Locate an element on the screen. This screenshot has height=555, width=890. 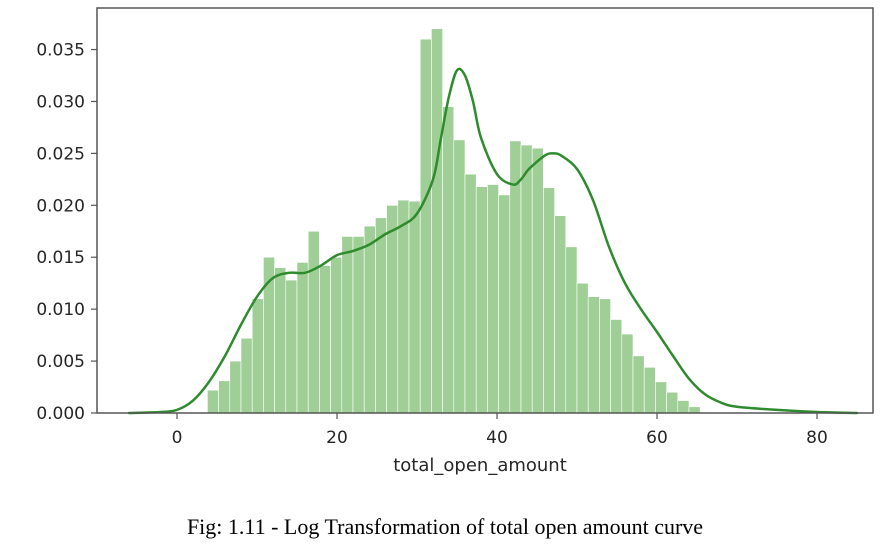
y-tick-label: 0.030 is located at coordinates (60, 102).